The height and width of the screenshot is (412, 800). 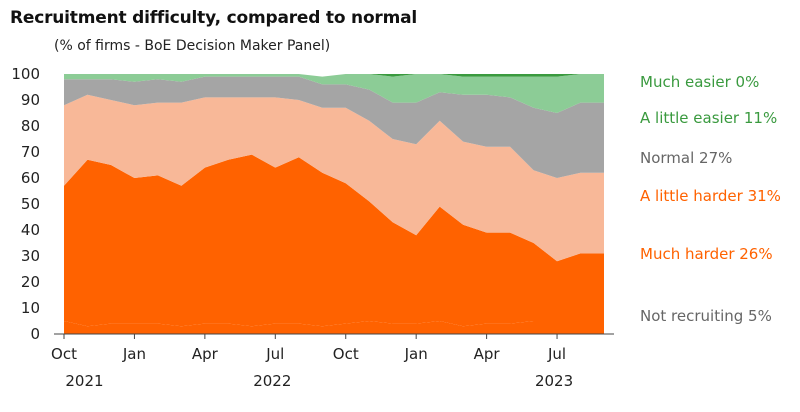 I want to click on y-tick-label: 70, so click(x=30, y=152).